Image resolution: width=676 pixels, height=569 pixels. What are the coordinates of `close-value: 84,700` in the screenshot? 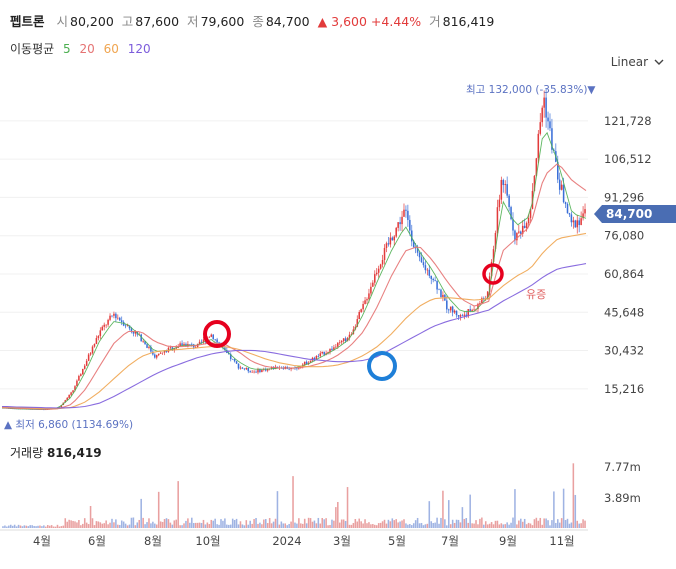 It's located at (287, 21).